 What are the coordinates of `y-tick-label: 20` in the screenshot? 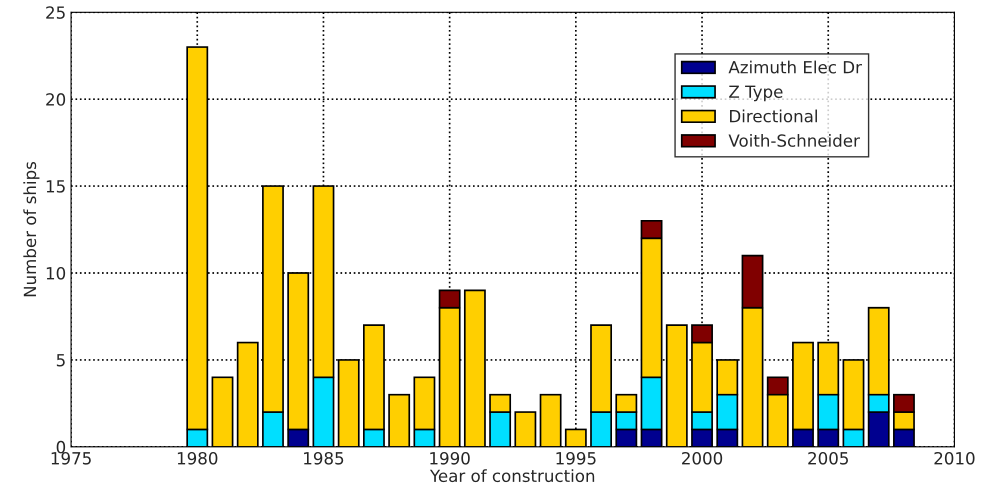 It's located at (56, 99).